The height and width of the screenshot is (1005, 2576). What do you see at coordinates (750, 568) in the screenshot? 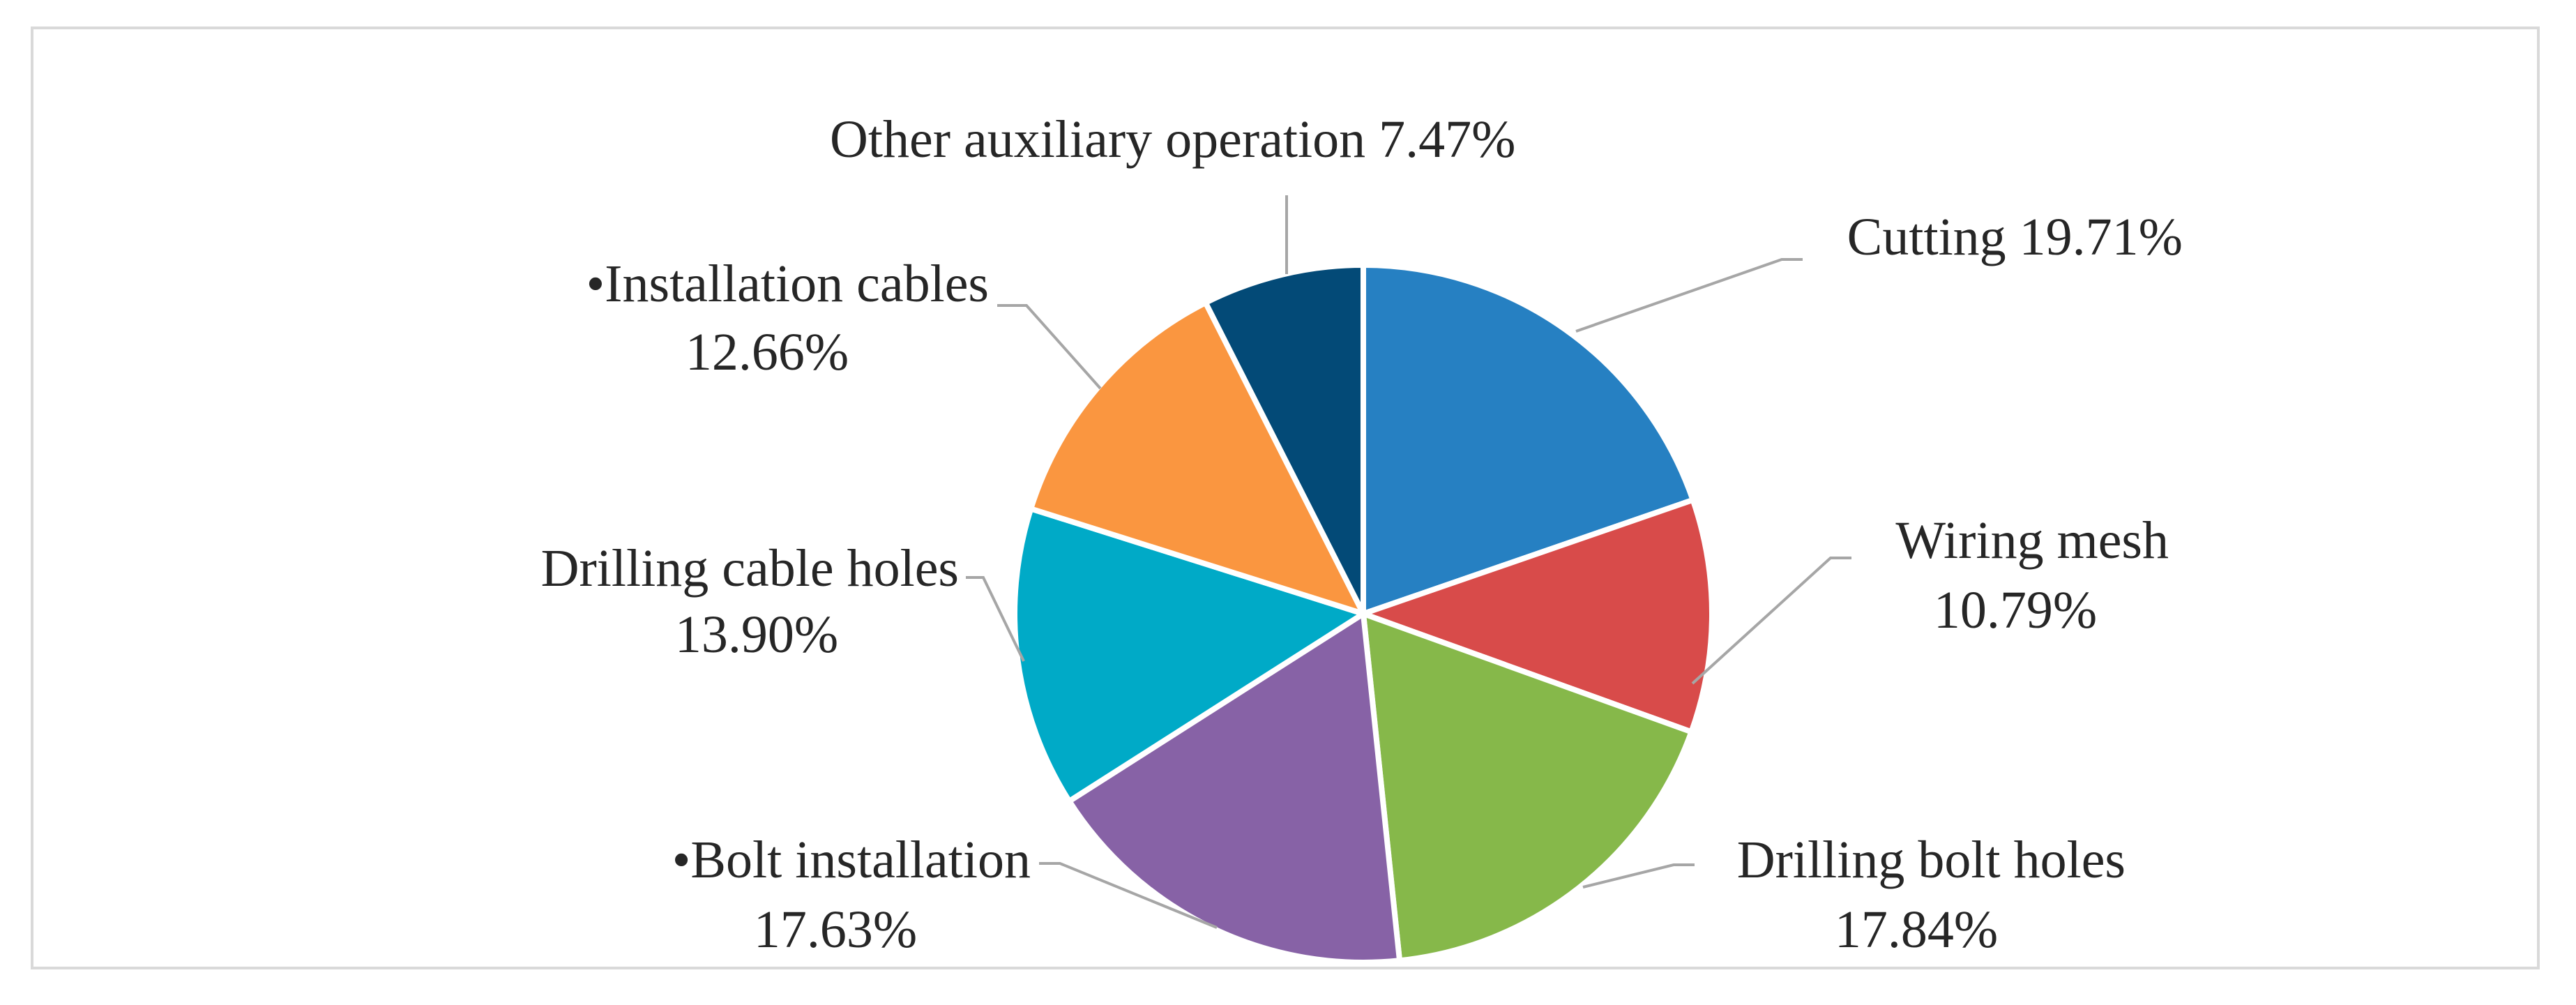
I see `data-label-5-name: Drilling cable holes` at bounding box center [750, 568].